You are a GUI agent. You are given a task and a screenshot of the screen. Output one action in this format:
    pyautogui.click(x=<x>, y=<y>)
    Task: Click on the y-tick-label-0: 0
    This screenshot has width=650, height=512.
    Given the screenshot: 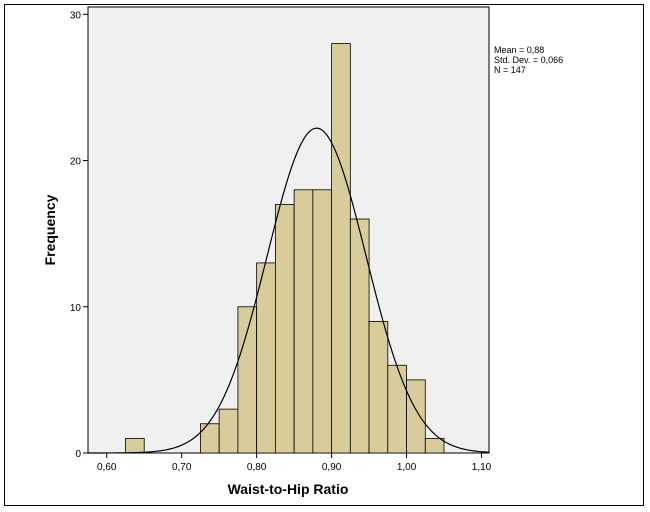 What is the action you would take?
    pyautogui.click(x=78, y=454)
    